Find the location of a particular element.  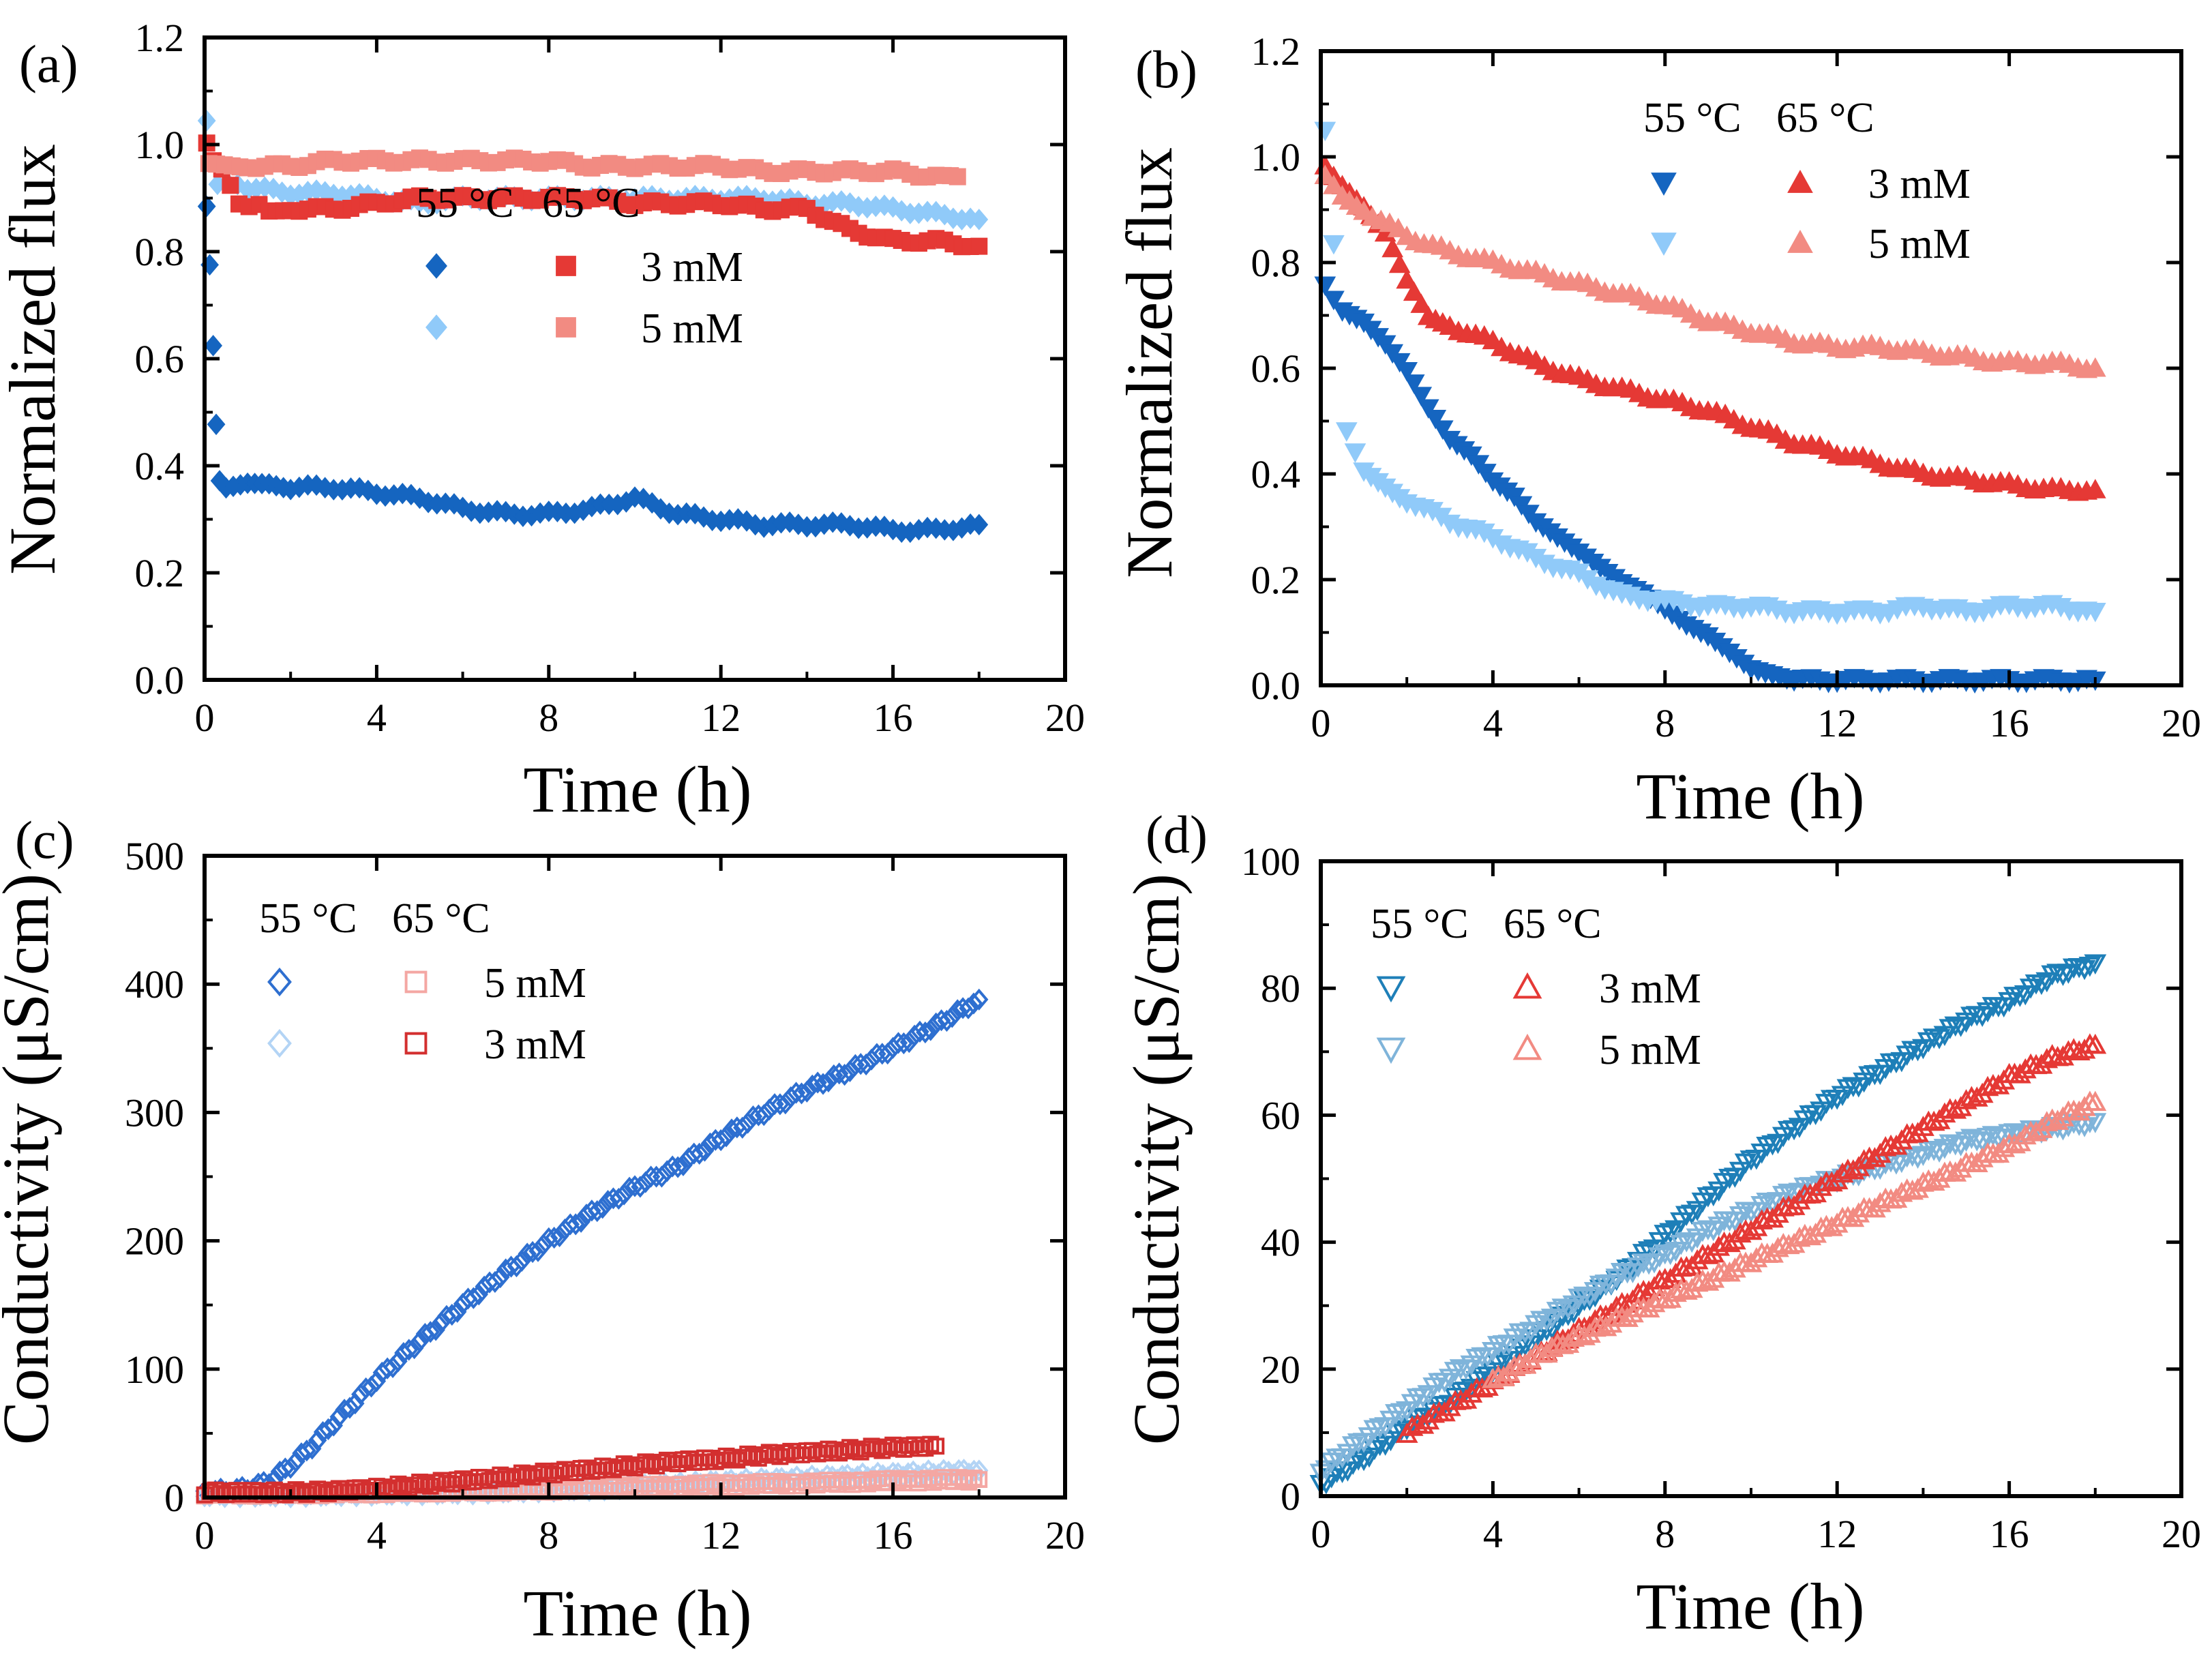

y-tick-label: 0.8 is located at coordinates (160, 252).